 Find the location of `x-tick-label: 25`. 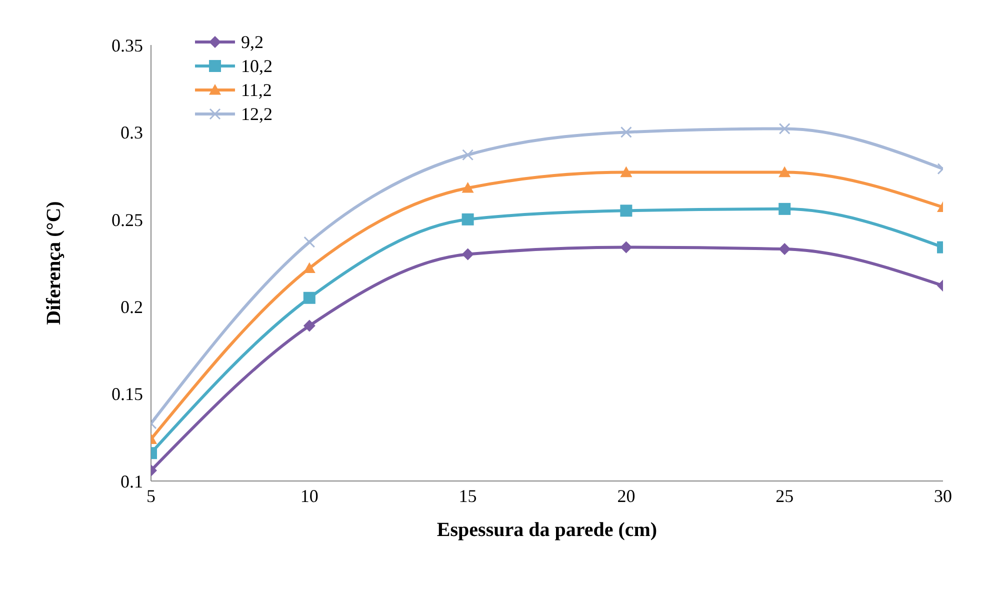

x-tick-label: 25 is located at coordinates (785, 496).